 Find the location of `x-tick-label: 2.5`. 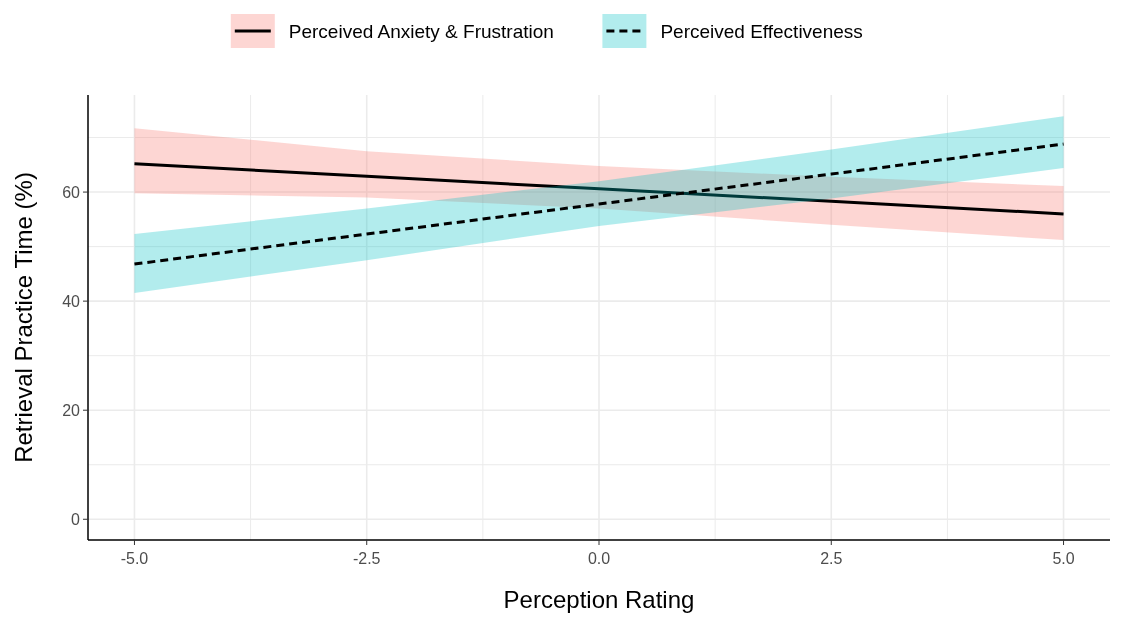

x-tick-label: 2.5 is located at coordinates (831, 558).